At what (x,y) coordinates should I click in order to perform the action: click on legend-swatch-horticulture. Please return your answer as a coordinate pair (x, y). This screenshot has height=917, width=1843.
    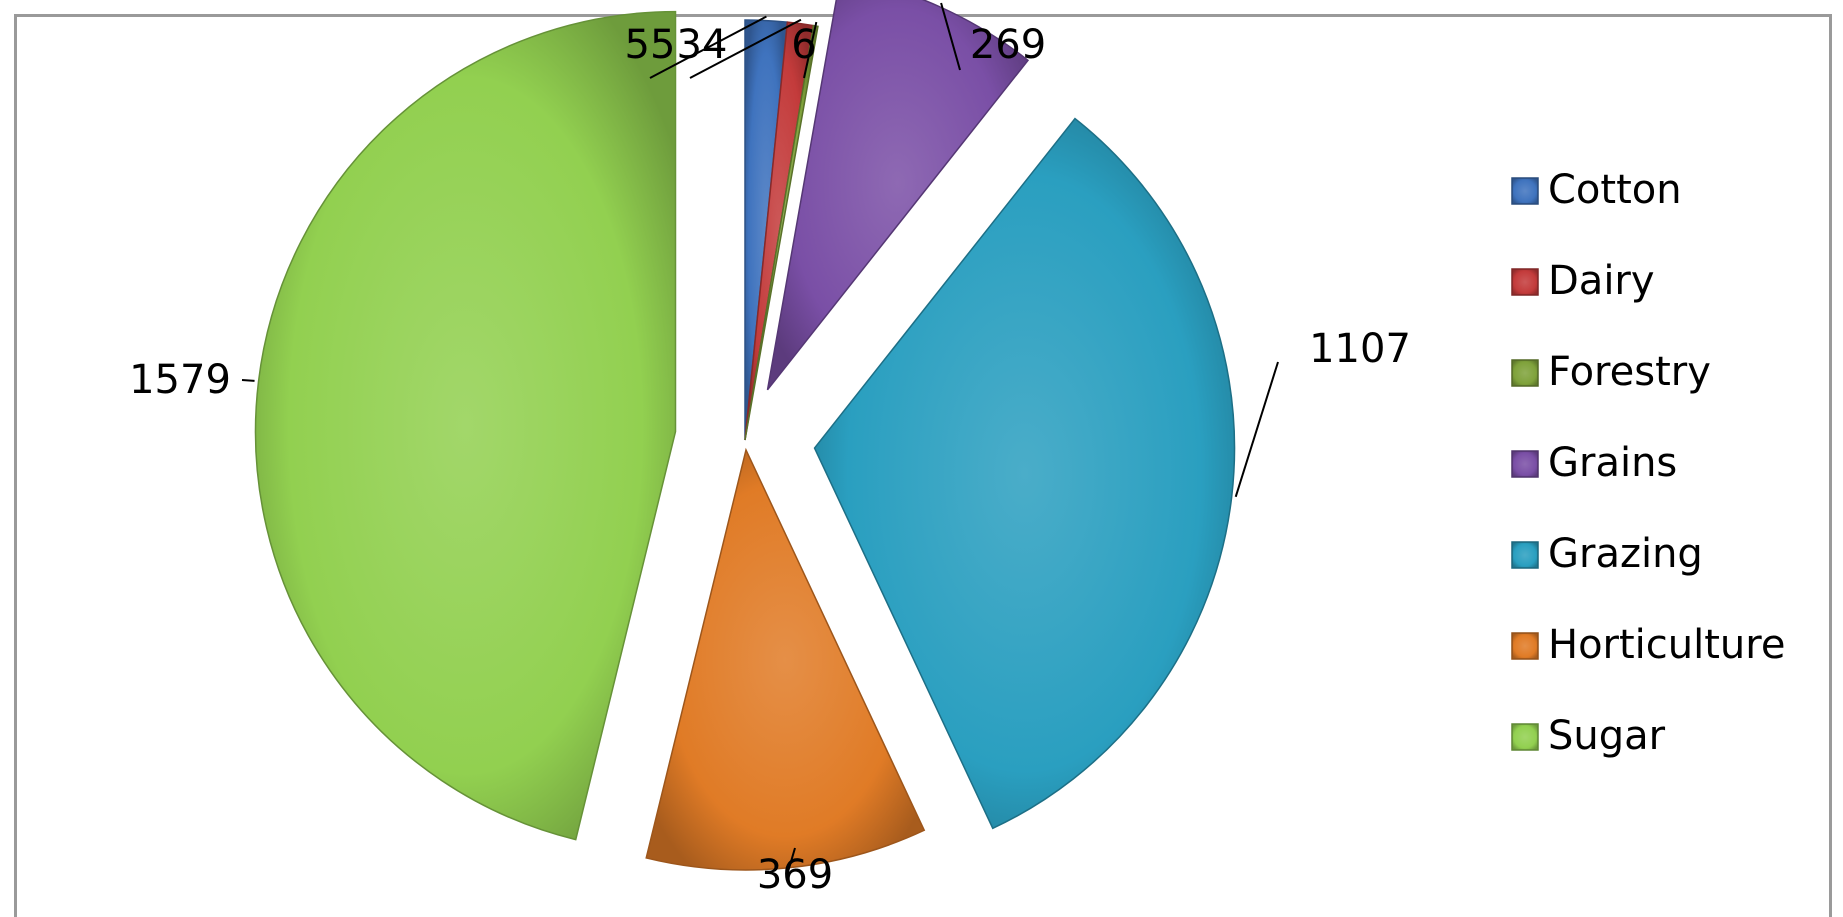
    Looking at the image, I should click on (1525, 646).